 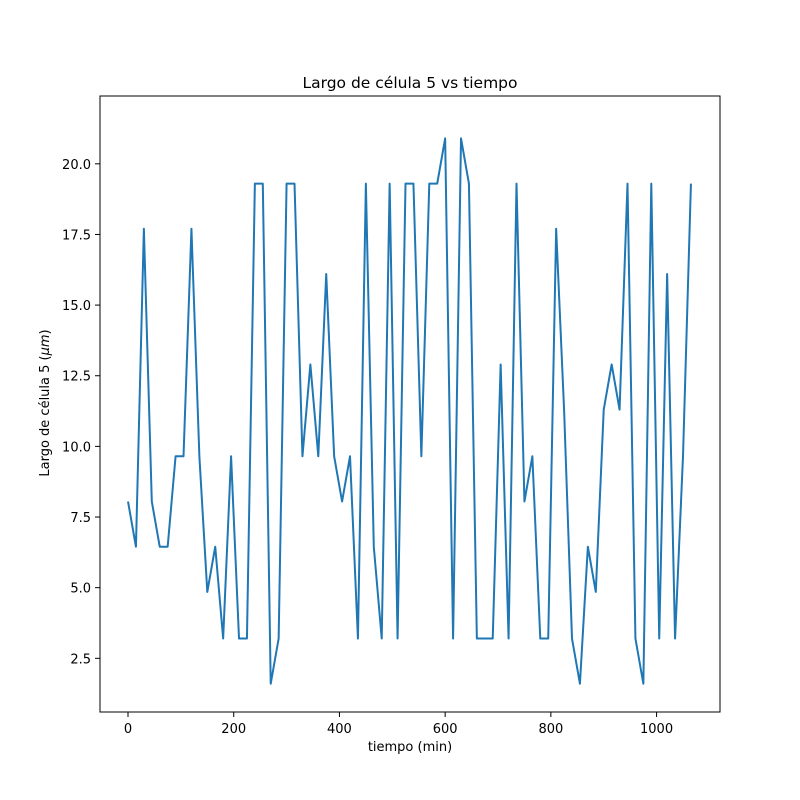 What do you see at coordinates (233, 729) in the screenshot?
I see `x-tick-label: 200` at bounding box center [233, 729].